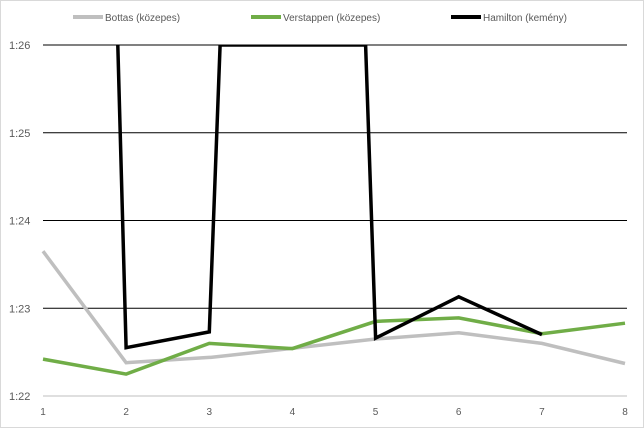  I want to click on legend-label: Verstappen (közepes), so click(331, 18).